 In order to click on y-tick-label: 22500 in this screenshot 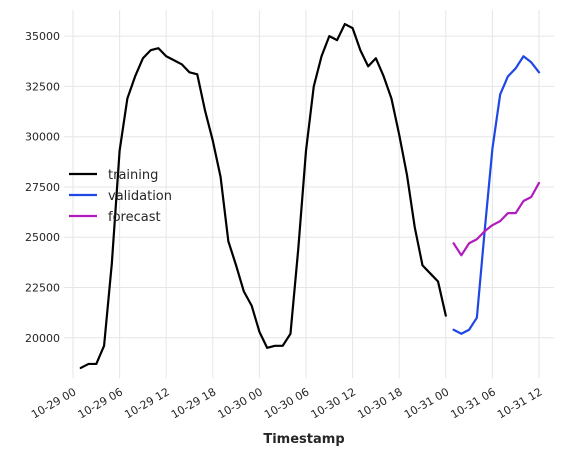, I will do `click(42, 288)`.